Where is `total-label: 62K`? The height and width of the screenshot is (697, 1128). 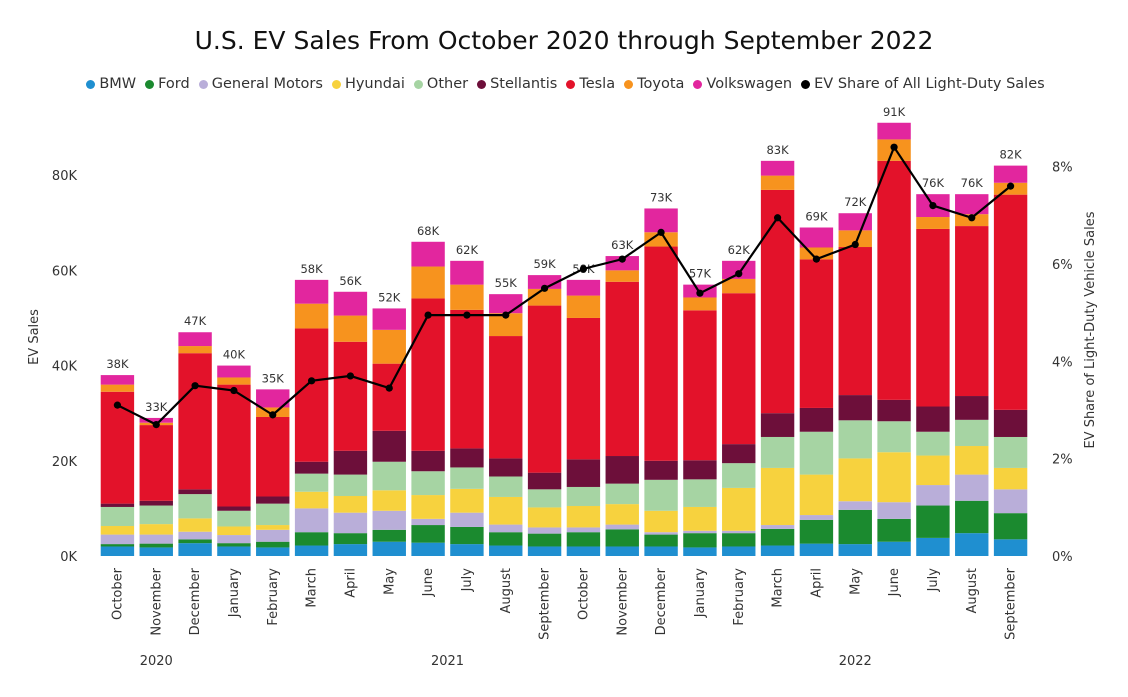
total-label: 62K is located at coordinates (467, 250).